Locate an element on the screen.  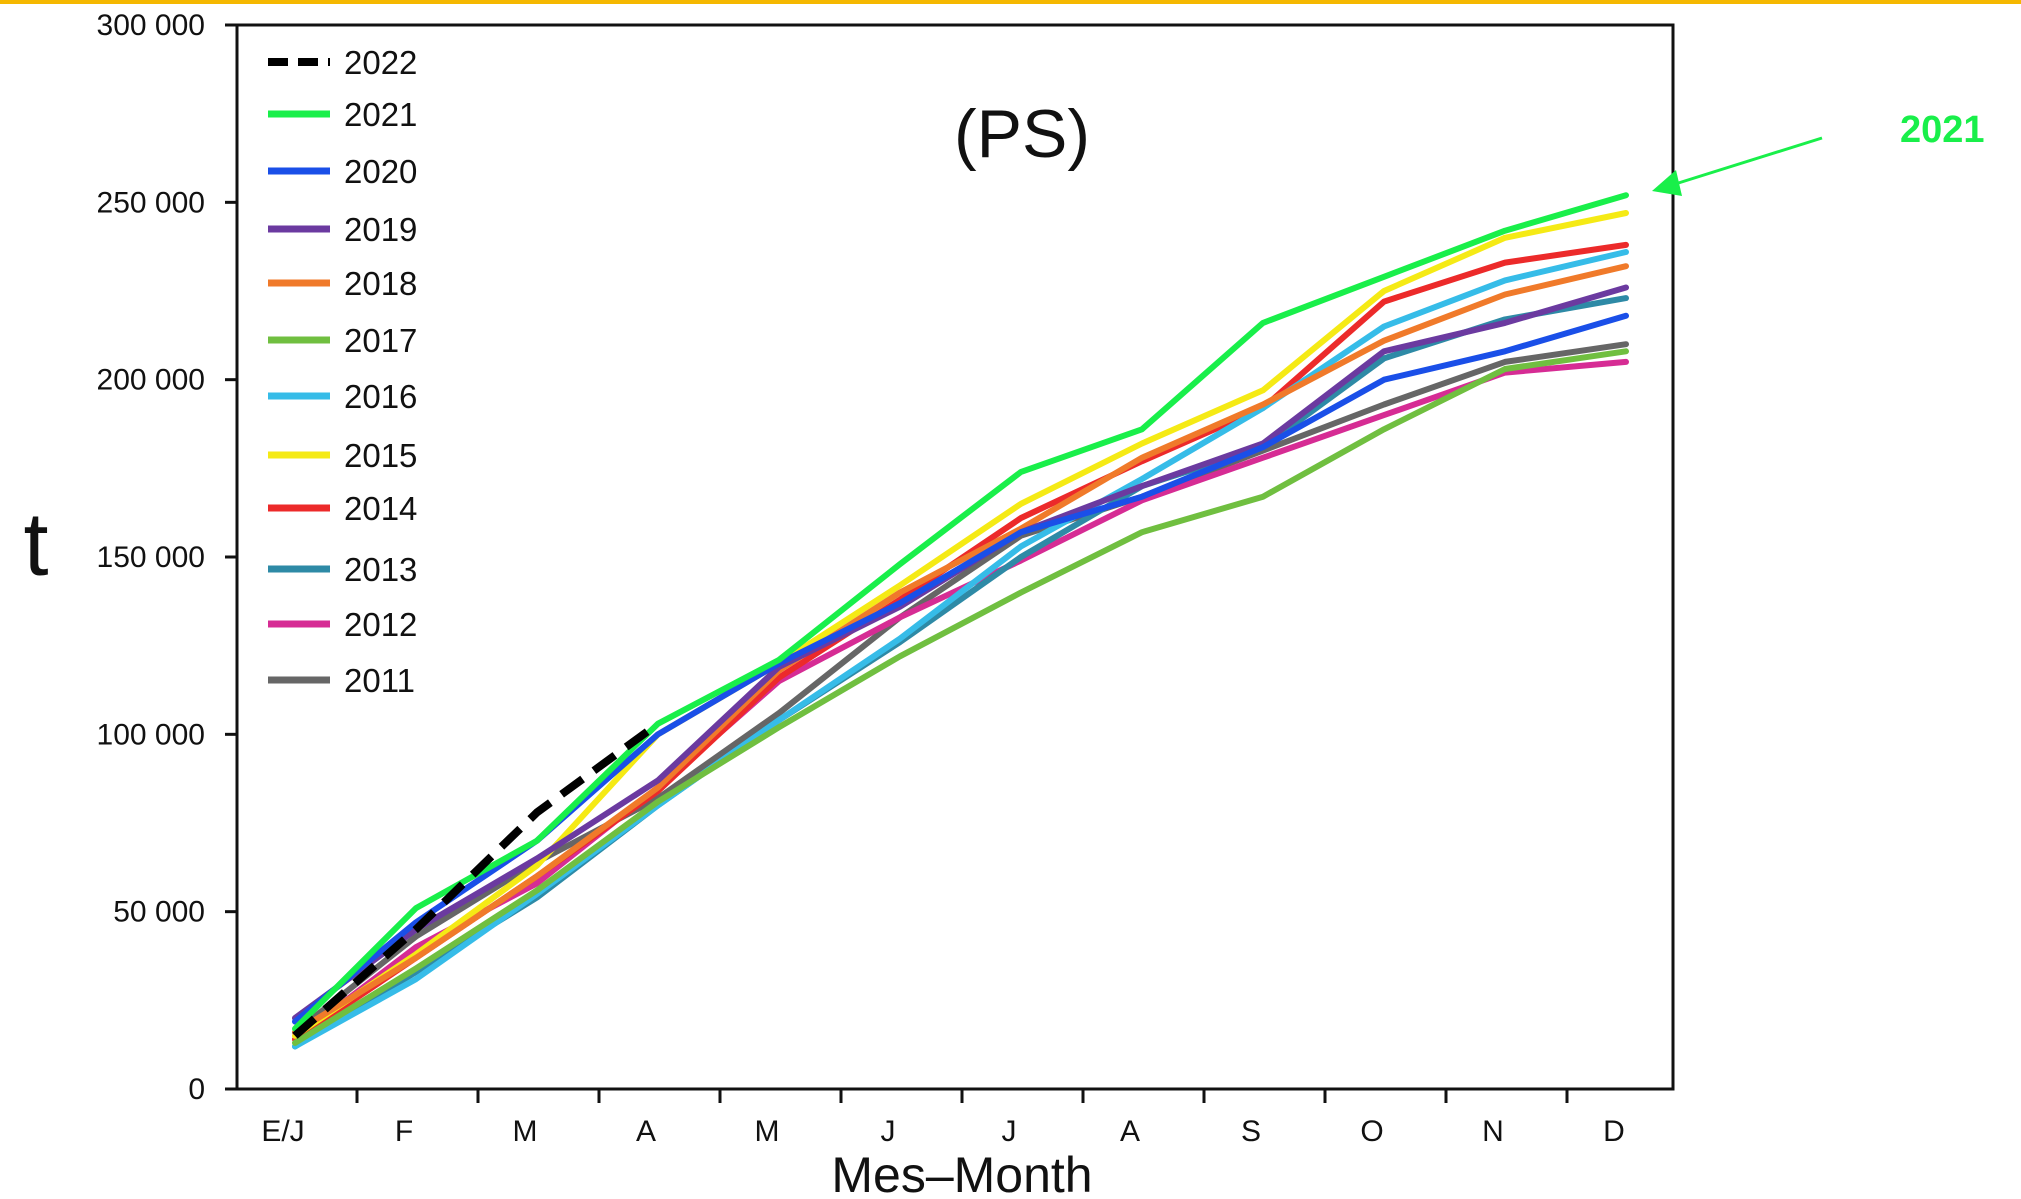
legend-label-2015: 2015 is located at coordinates (380, 455).